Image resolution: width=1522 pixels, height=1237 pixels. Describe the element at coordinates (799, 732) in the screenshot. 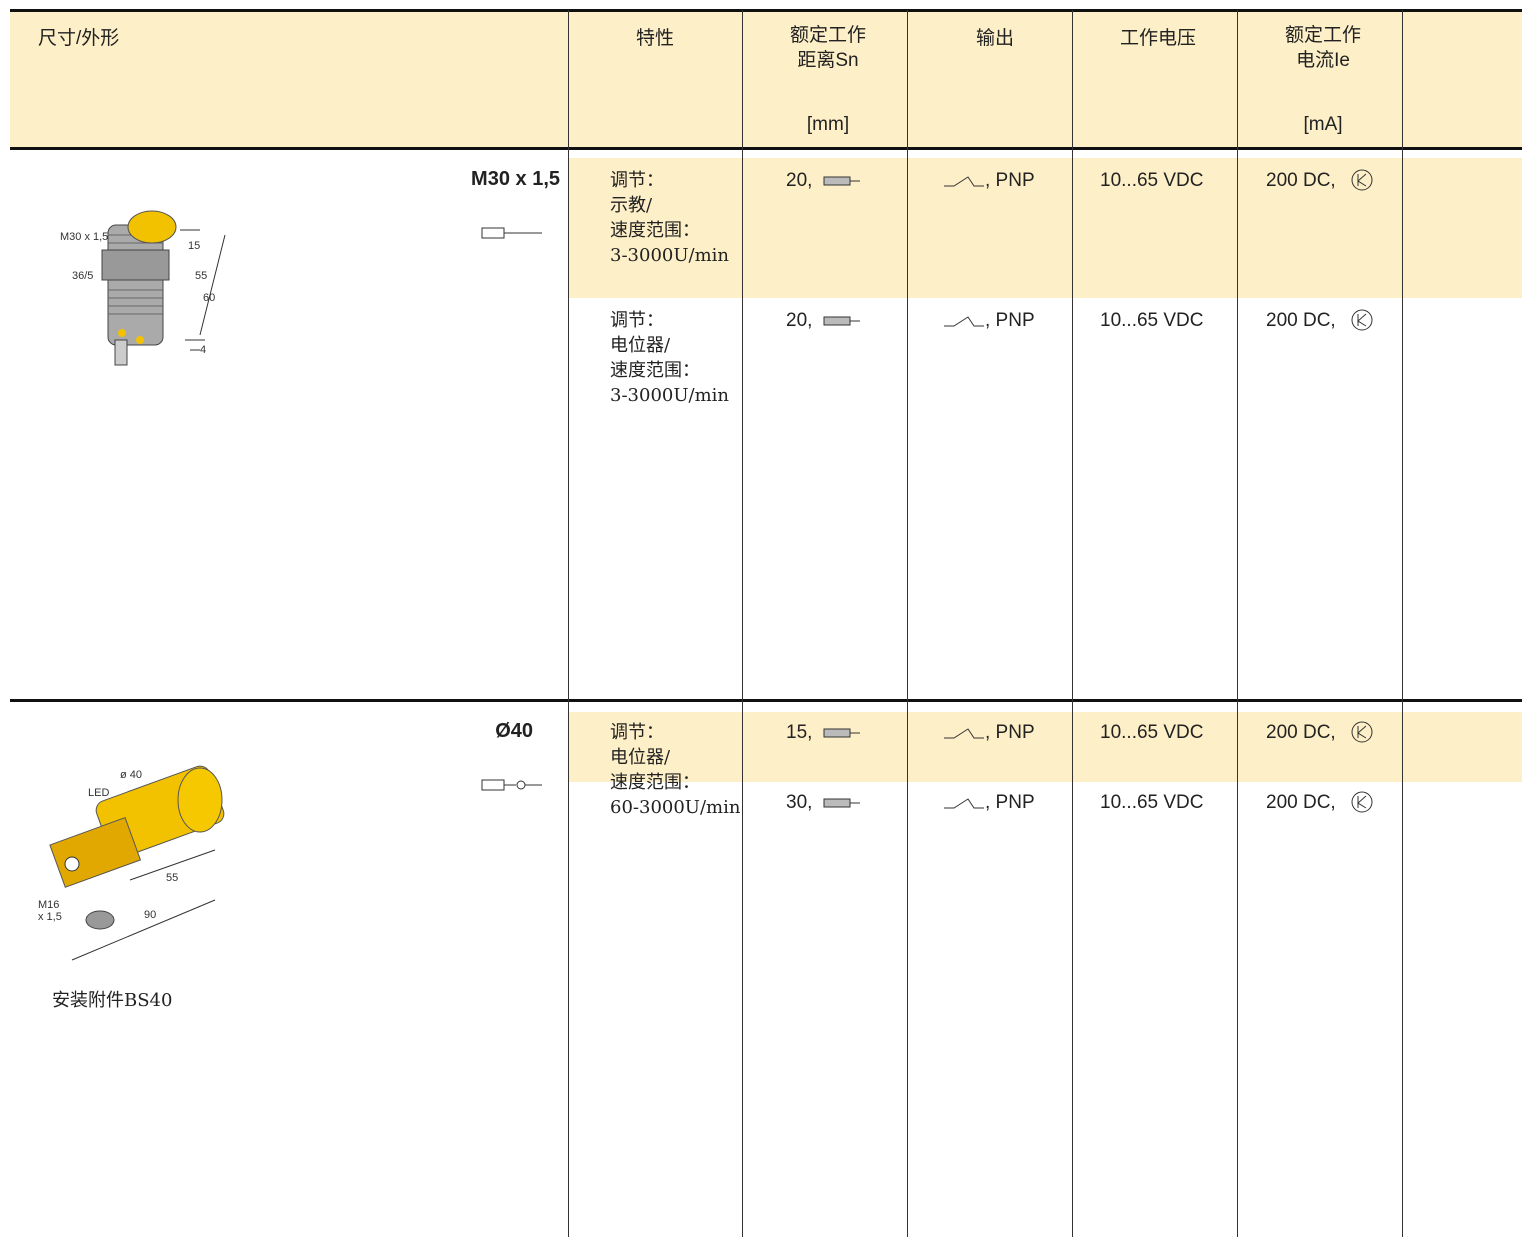

I see `range-text: 15,` at that location.